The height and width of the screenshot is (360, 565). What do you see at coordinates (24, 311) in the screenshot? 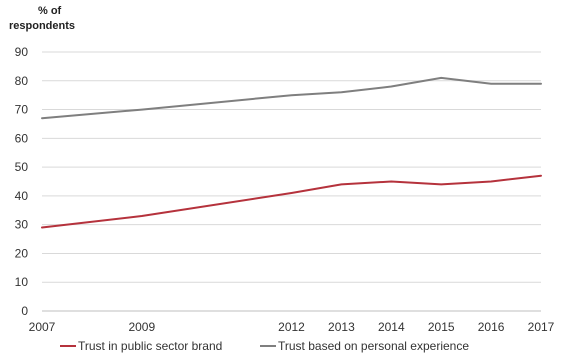
I see `y-tick-label: 0` at bounding box center [24, 311].